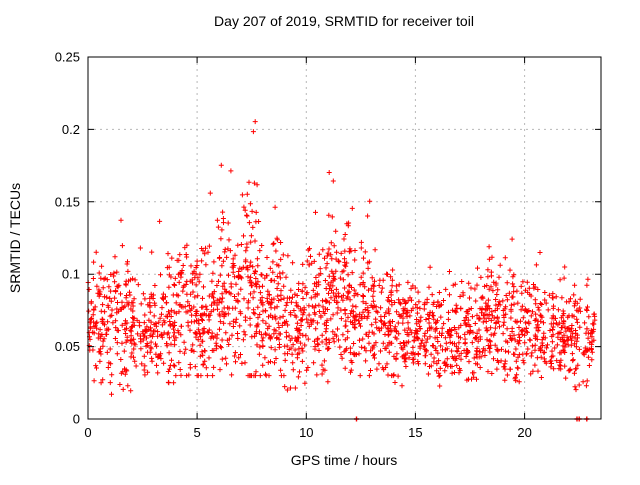 The width and height of the screenshot is (640, 485). Describe the element at coordinates (15, 238) in the screenshot. I see `y-axis-label: SRMTID / TECUs` at that location.